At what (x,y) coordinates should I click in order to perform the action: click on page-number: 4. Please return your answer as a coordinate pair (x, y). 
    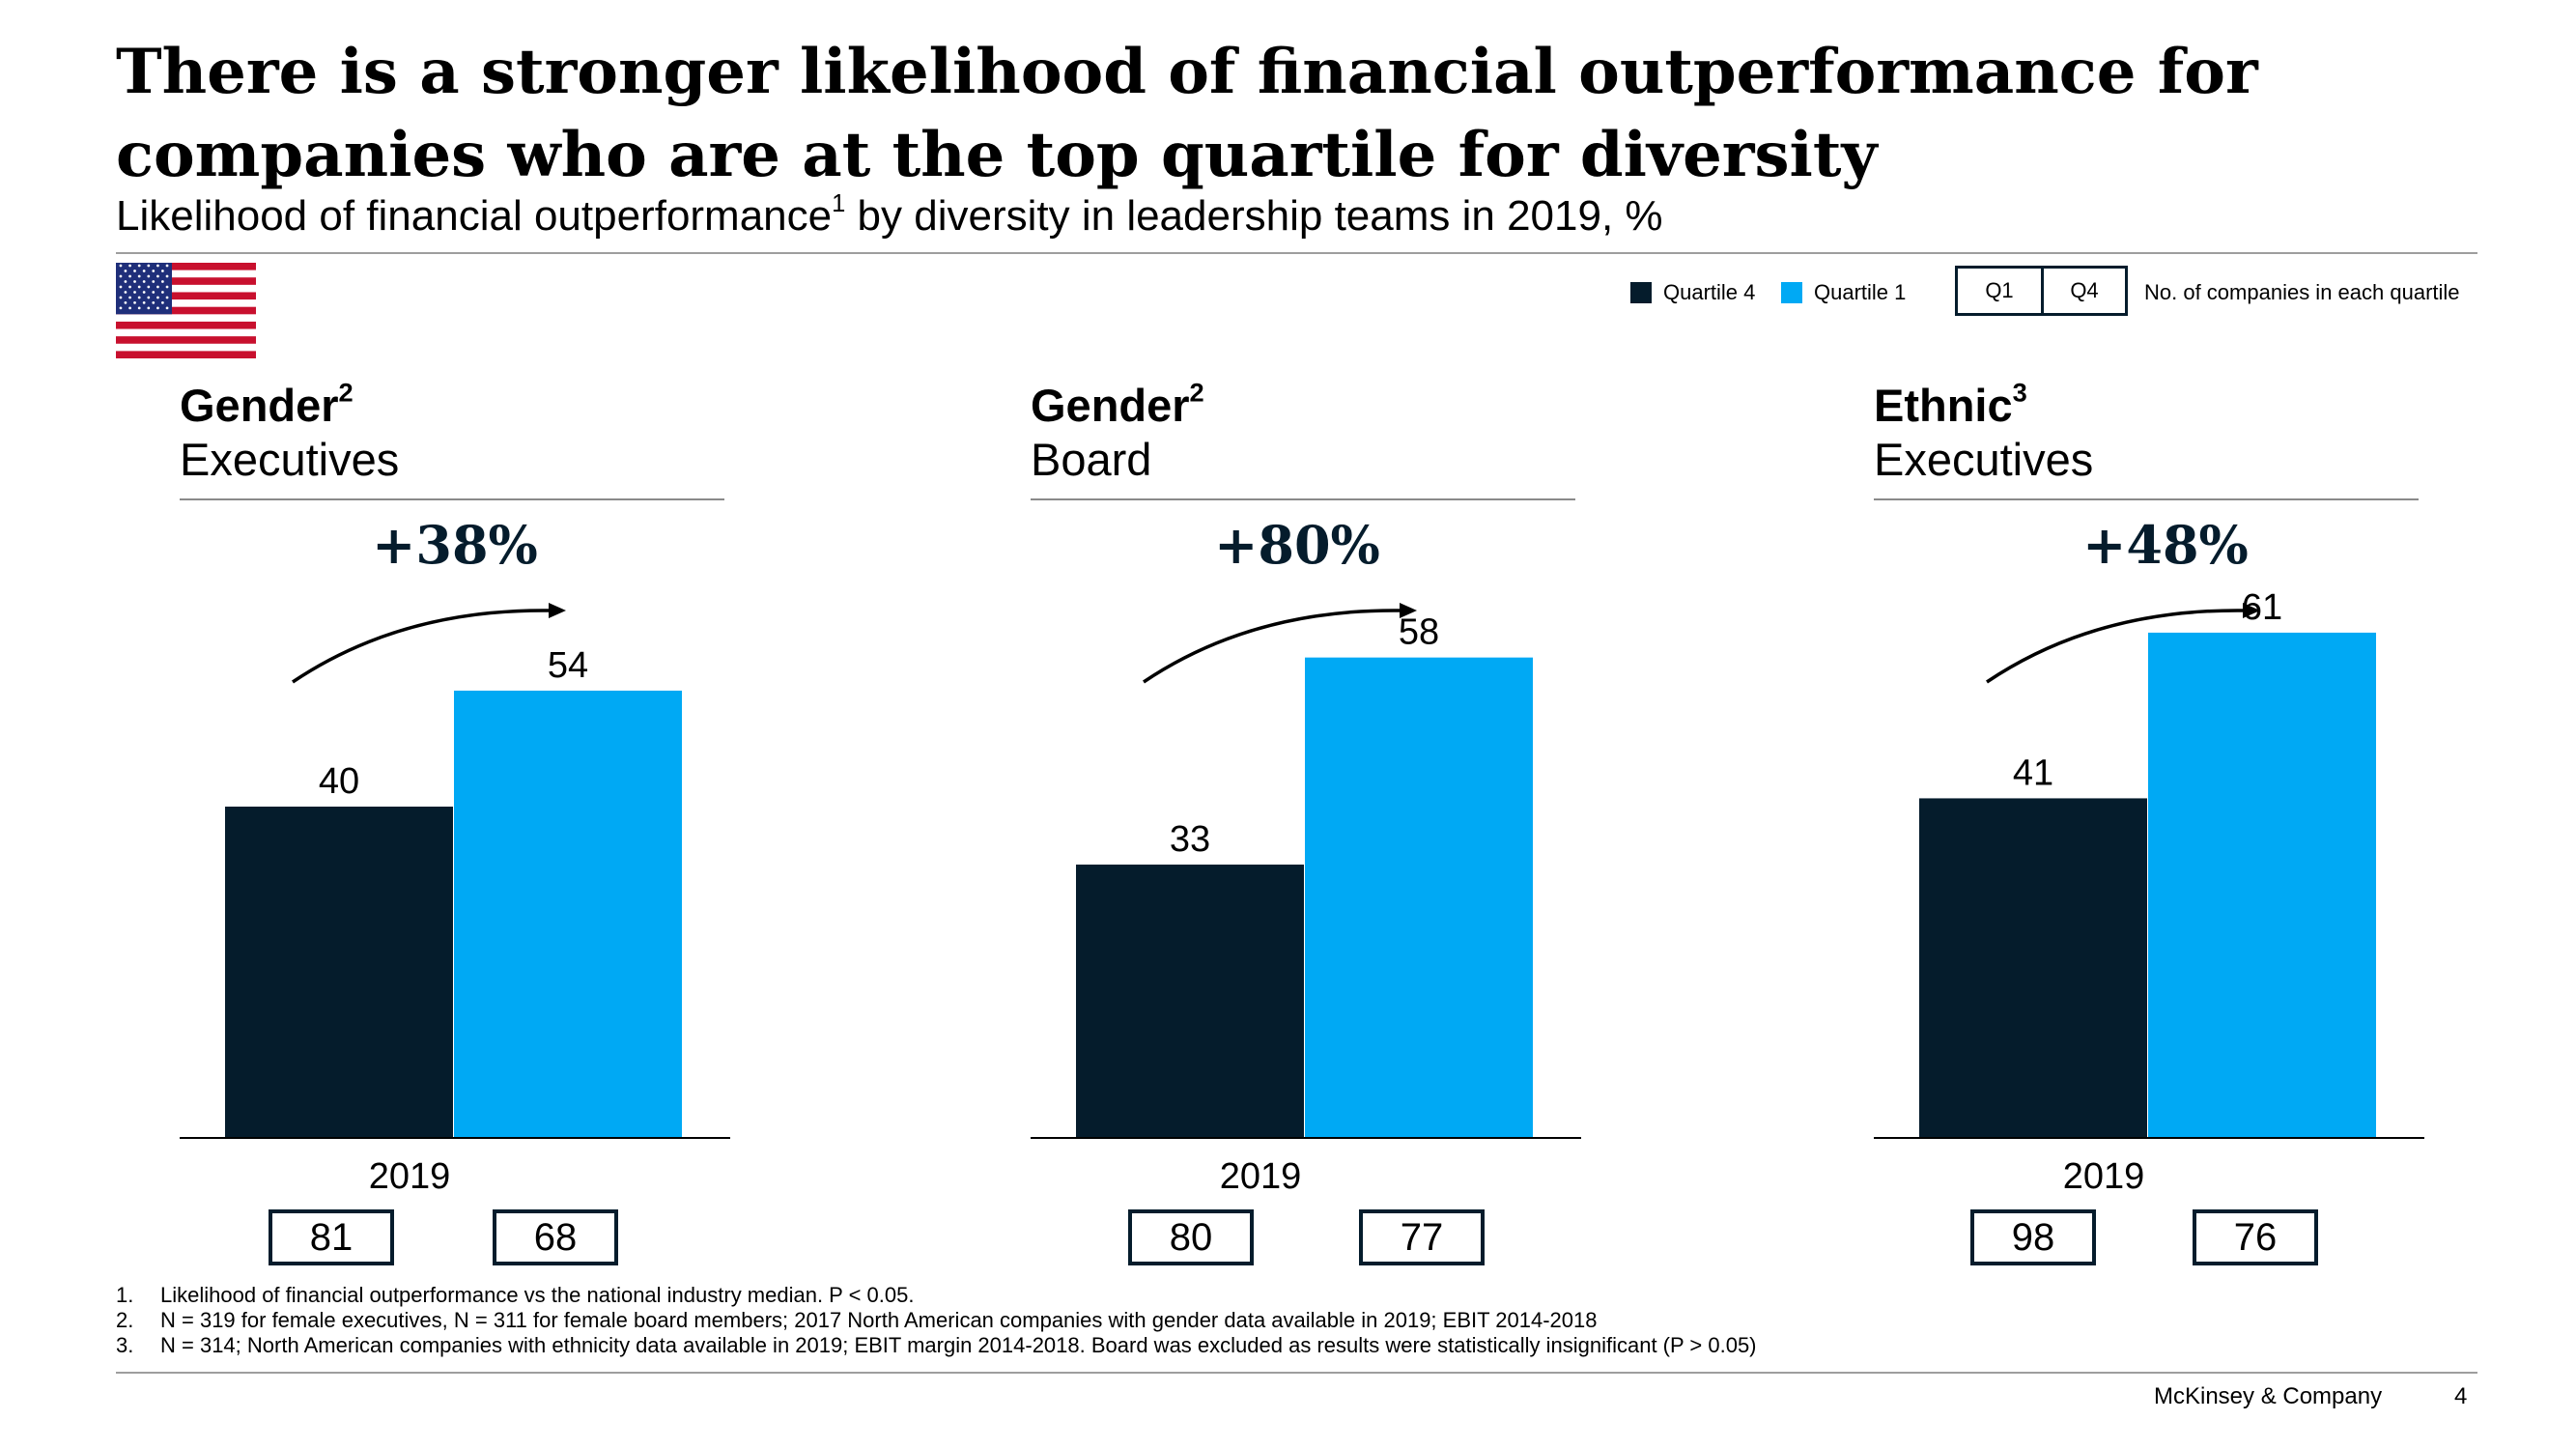
    Looking at the image, I should click on (2461, 1396).